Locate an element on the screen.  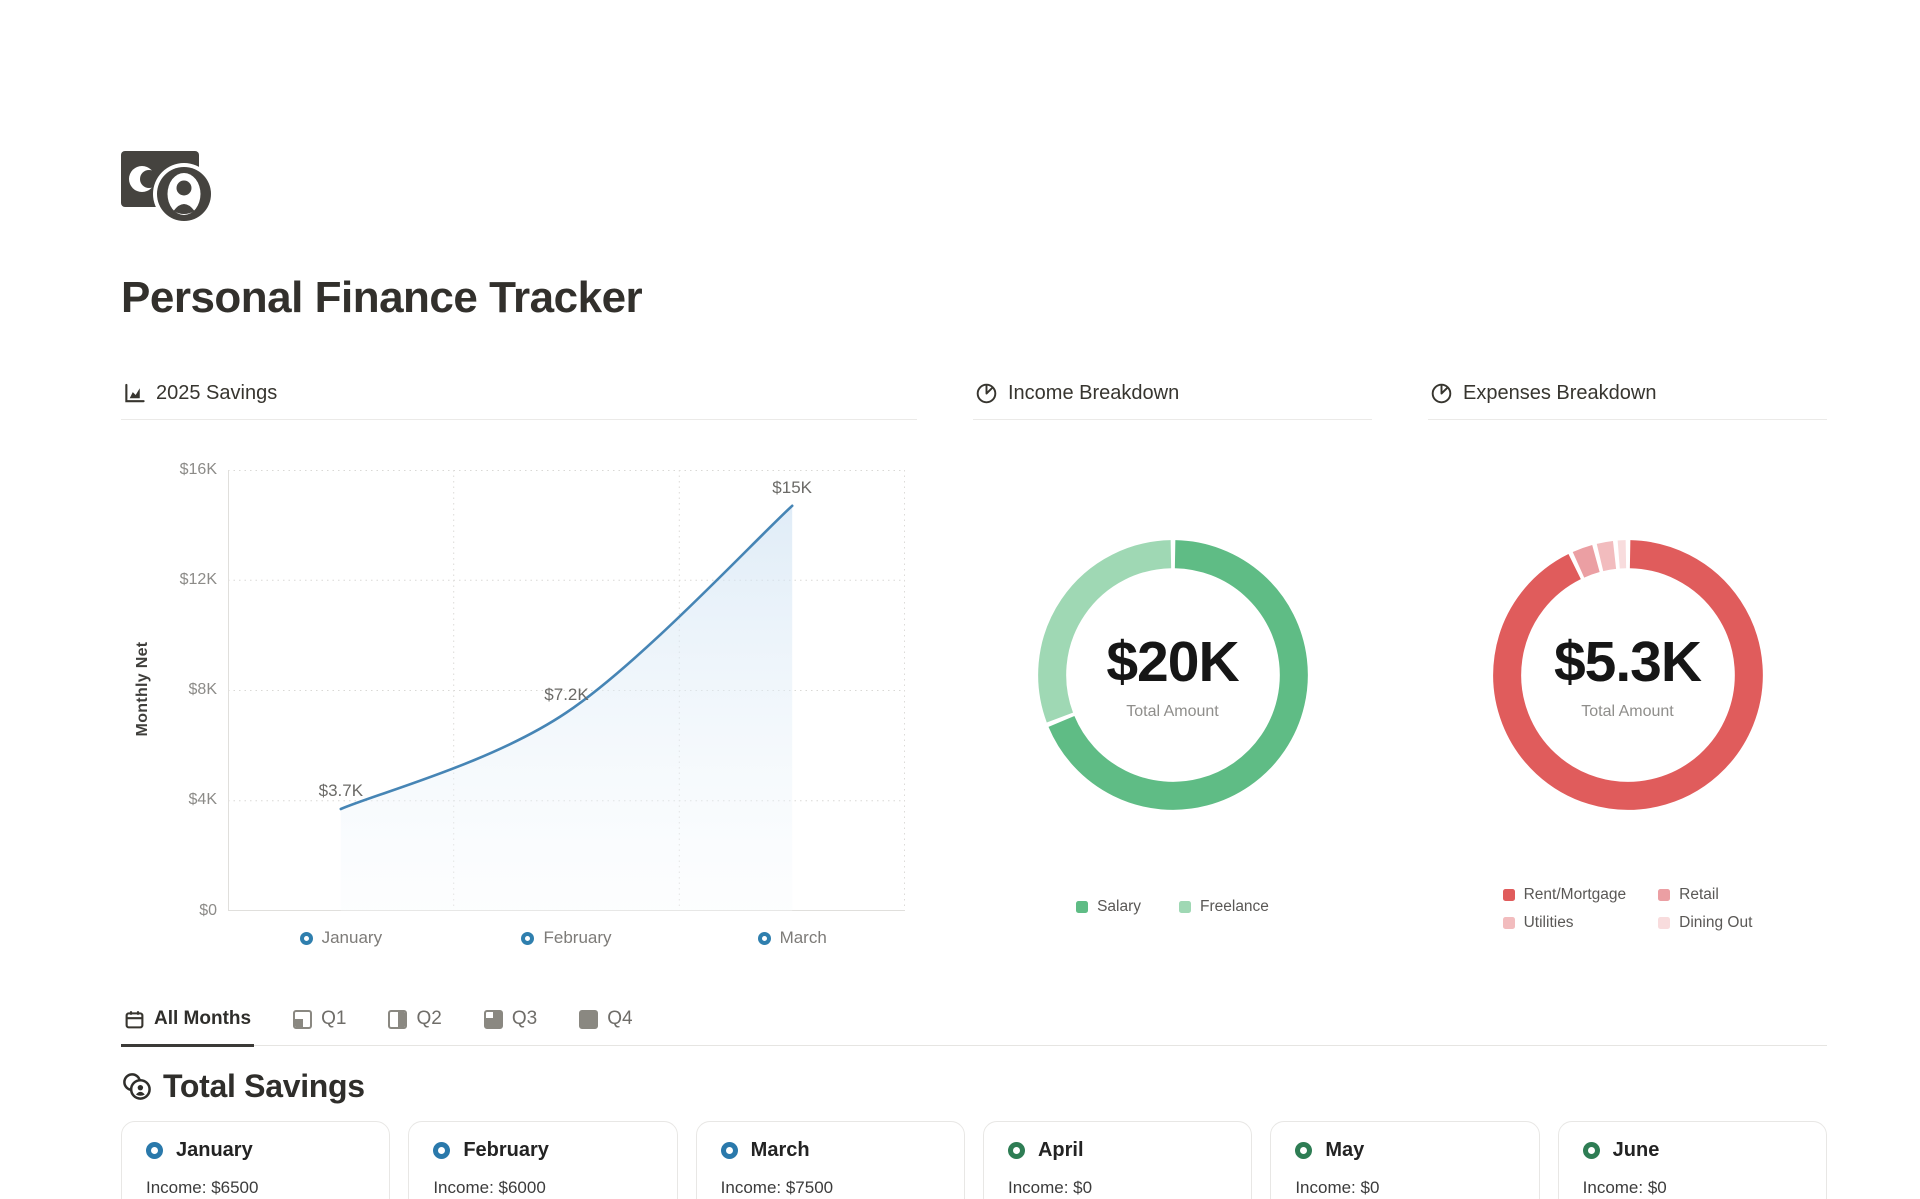
quarter-1-icon is located at coordinates (303, 1019).